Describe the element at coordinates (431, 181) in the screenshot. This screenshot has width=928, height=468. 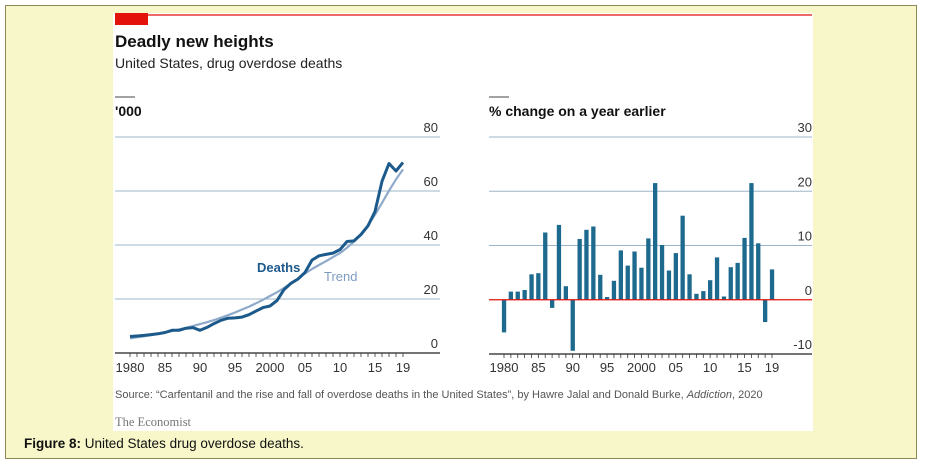
I see `y-tick-label: 60` at that location.